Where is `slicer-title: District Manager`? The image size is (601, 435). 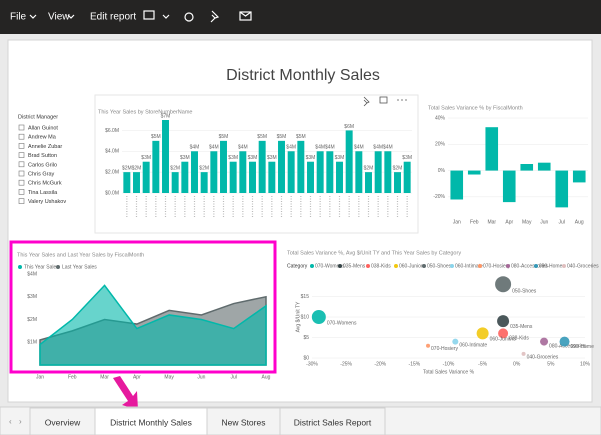
slicer-title: District Manager is located at coordinates (38, 117).